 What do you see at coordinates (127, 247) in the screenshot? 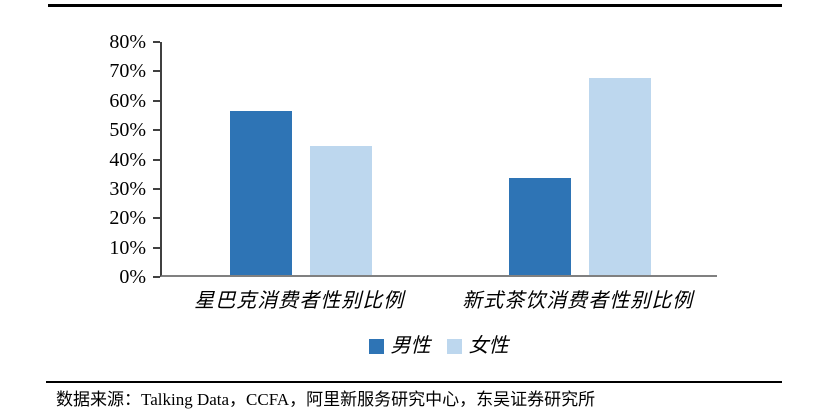
I see `y-axis-tick-label: 10%` at bounding box center [127, 247].